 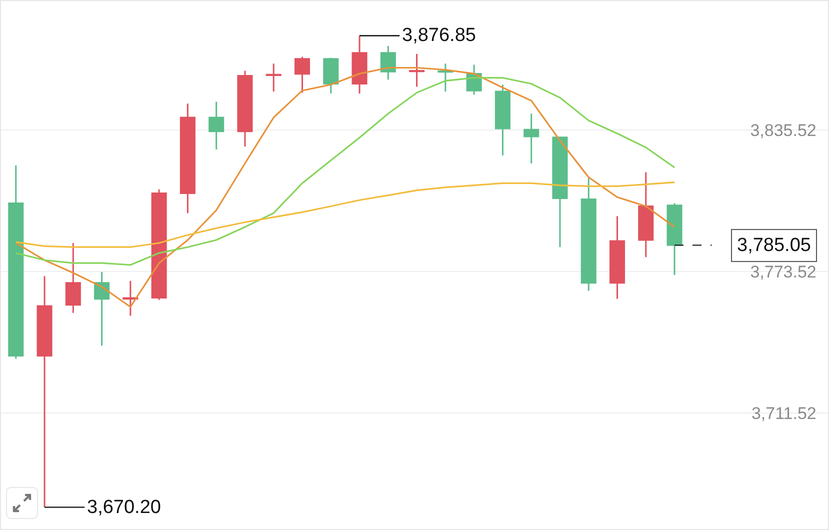 I want to click on ref-line-label: 3,785.05, so click(x=774, y=245).